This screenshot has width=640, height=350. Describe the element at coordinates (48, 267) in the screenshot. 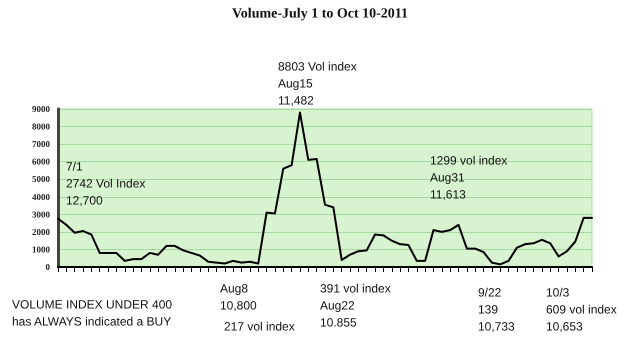

I see `y-tick-label: 0` at that location.